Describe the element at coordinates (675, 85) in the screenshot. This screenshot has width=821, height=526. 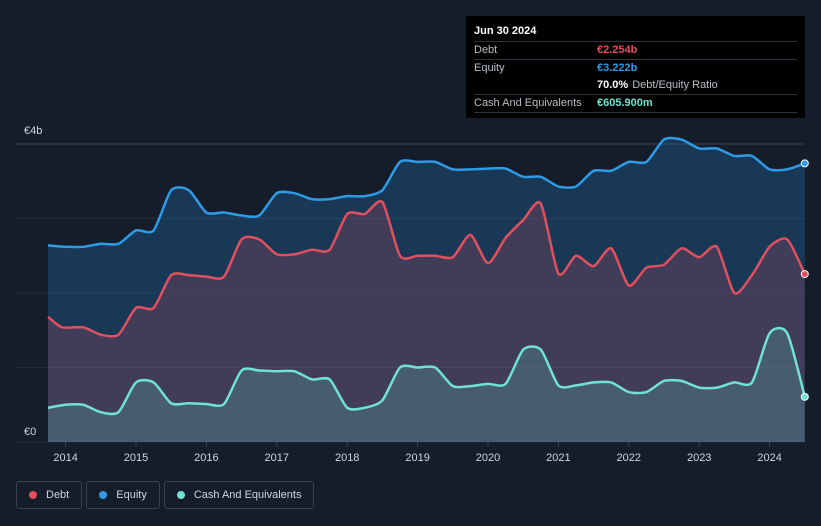
I see `tooltip-ratio-label: Debt/Equity Ratio` at that location.